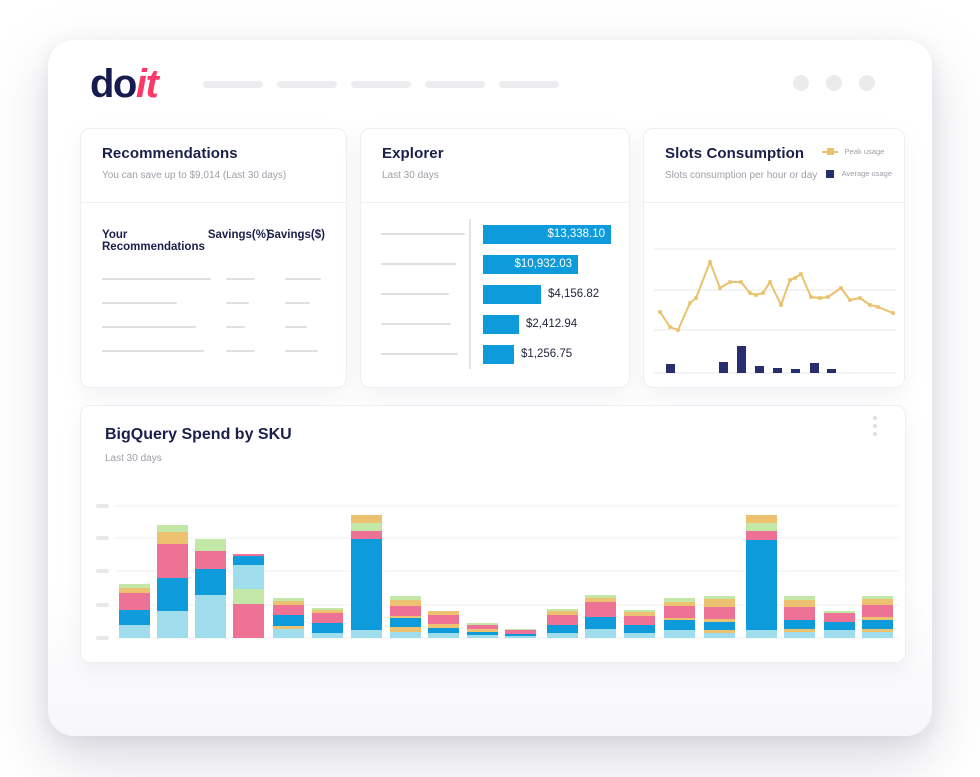 The width and height of the screenshot is (980, 777). I want to click on kebab-menu-icon, so click(875, 426).